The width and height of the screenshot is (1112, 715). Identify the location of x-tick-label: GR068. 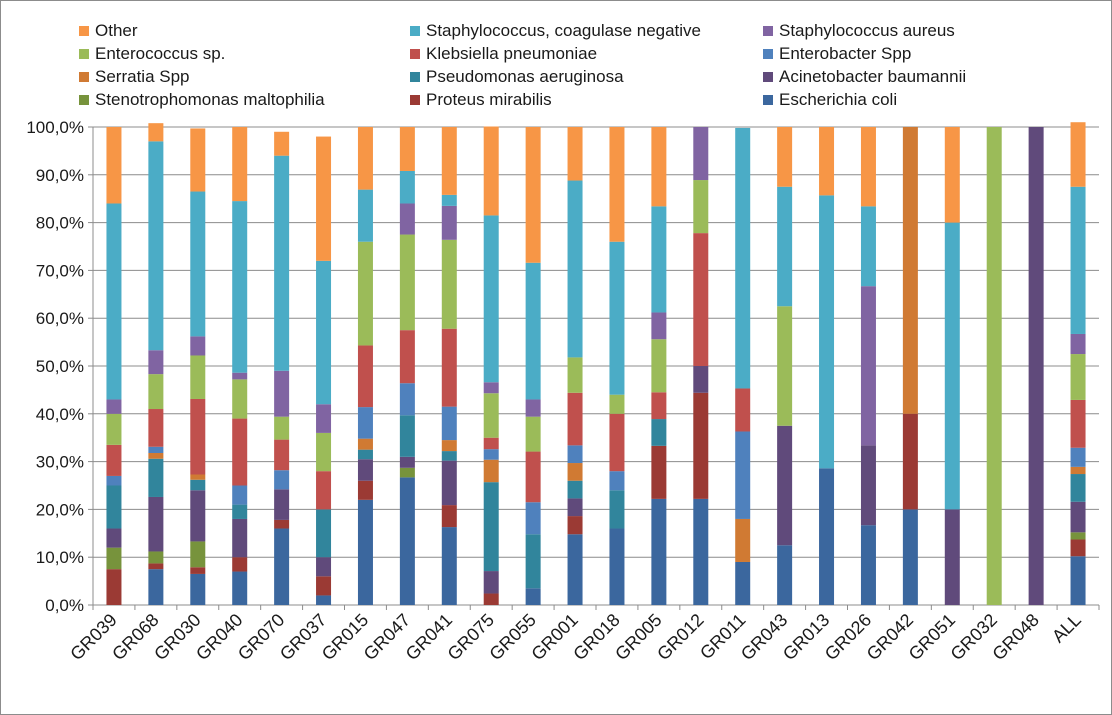
(135, 637).